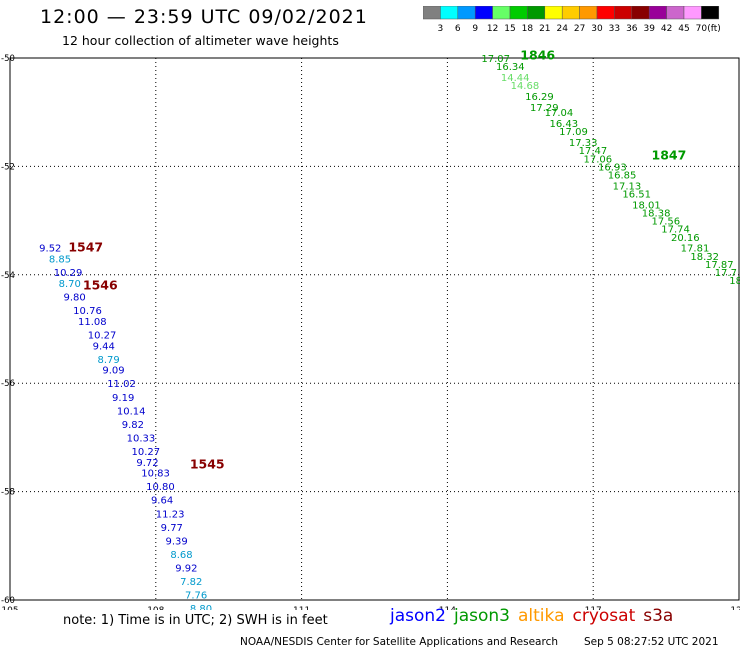 The image size is (740, 650). Describe the element at coordinates (573, 132) in the screenshot. I see `wave-height-label: 17.09` at that location.